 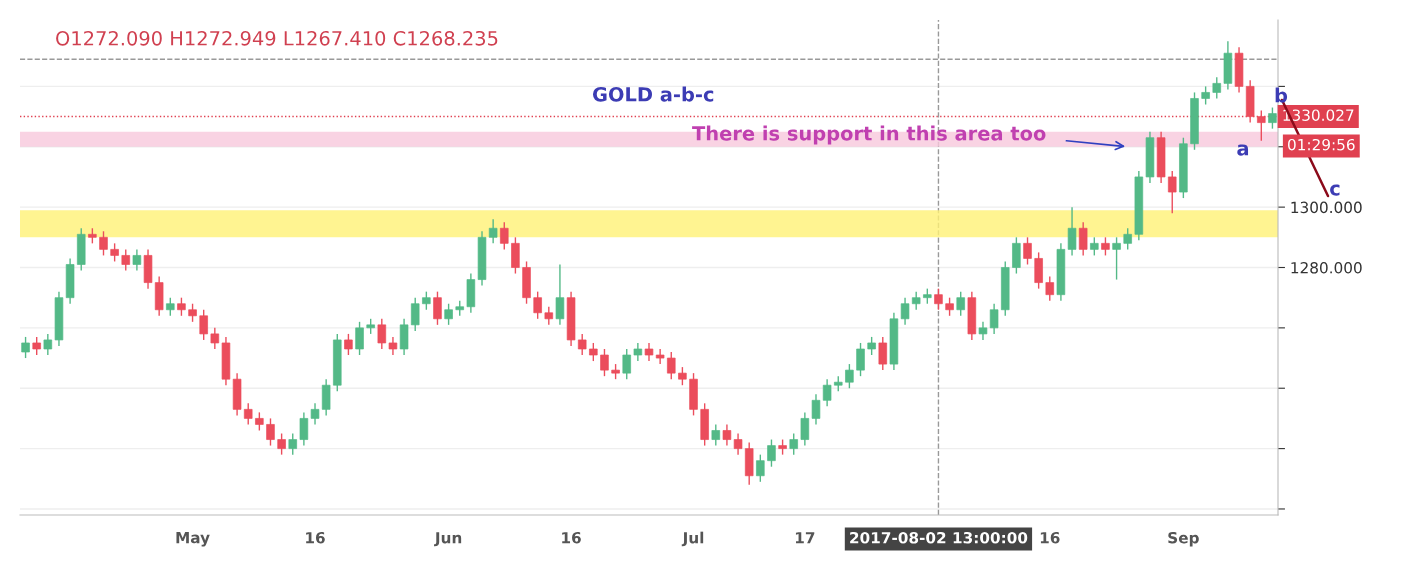 I want to click on x-tick-label: Jun, so click(x=448, y=539).